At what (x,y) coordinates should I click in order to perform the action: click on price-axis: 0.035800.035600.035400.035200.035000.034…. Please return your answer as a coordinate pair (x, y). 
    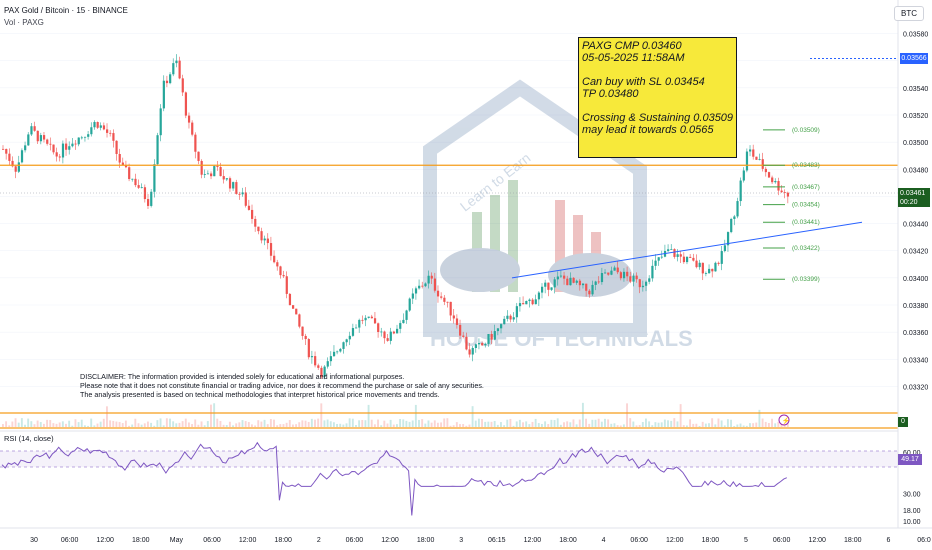
    Looking at the image, I should click on (915, 212).